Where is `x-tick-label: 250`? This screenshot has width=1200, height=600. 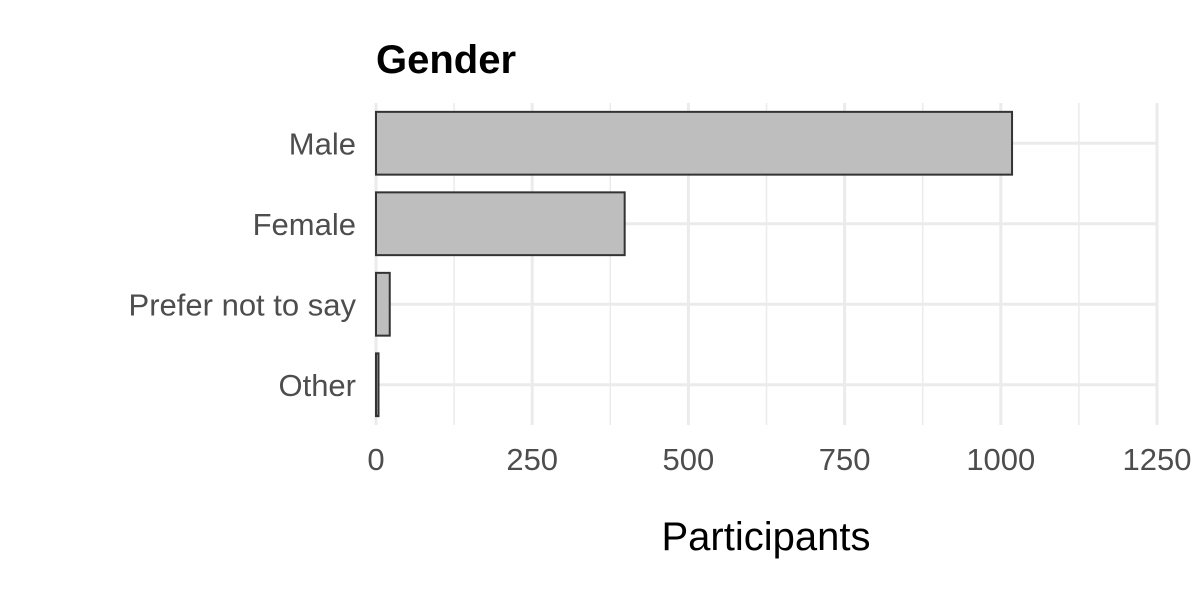
x-tick-label: 250 is located at coordinates (532, 459).